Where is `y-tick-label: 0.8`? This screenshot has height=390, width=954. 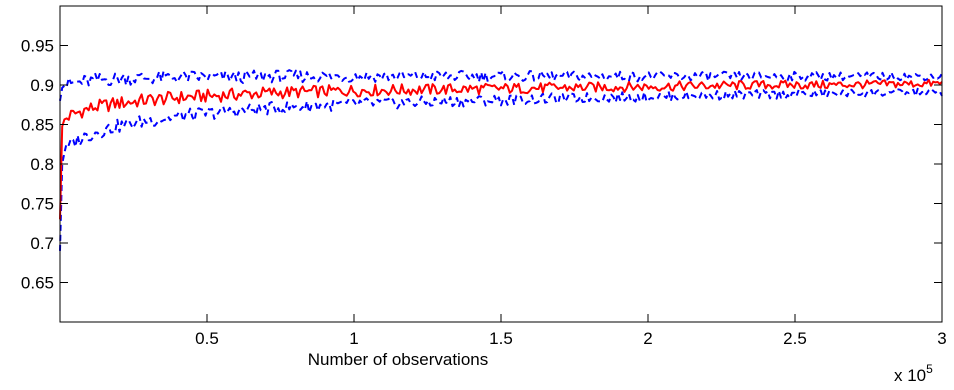
y-tick-label: 0.8 is located at coordinates (42, 164).